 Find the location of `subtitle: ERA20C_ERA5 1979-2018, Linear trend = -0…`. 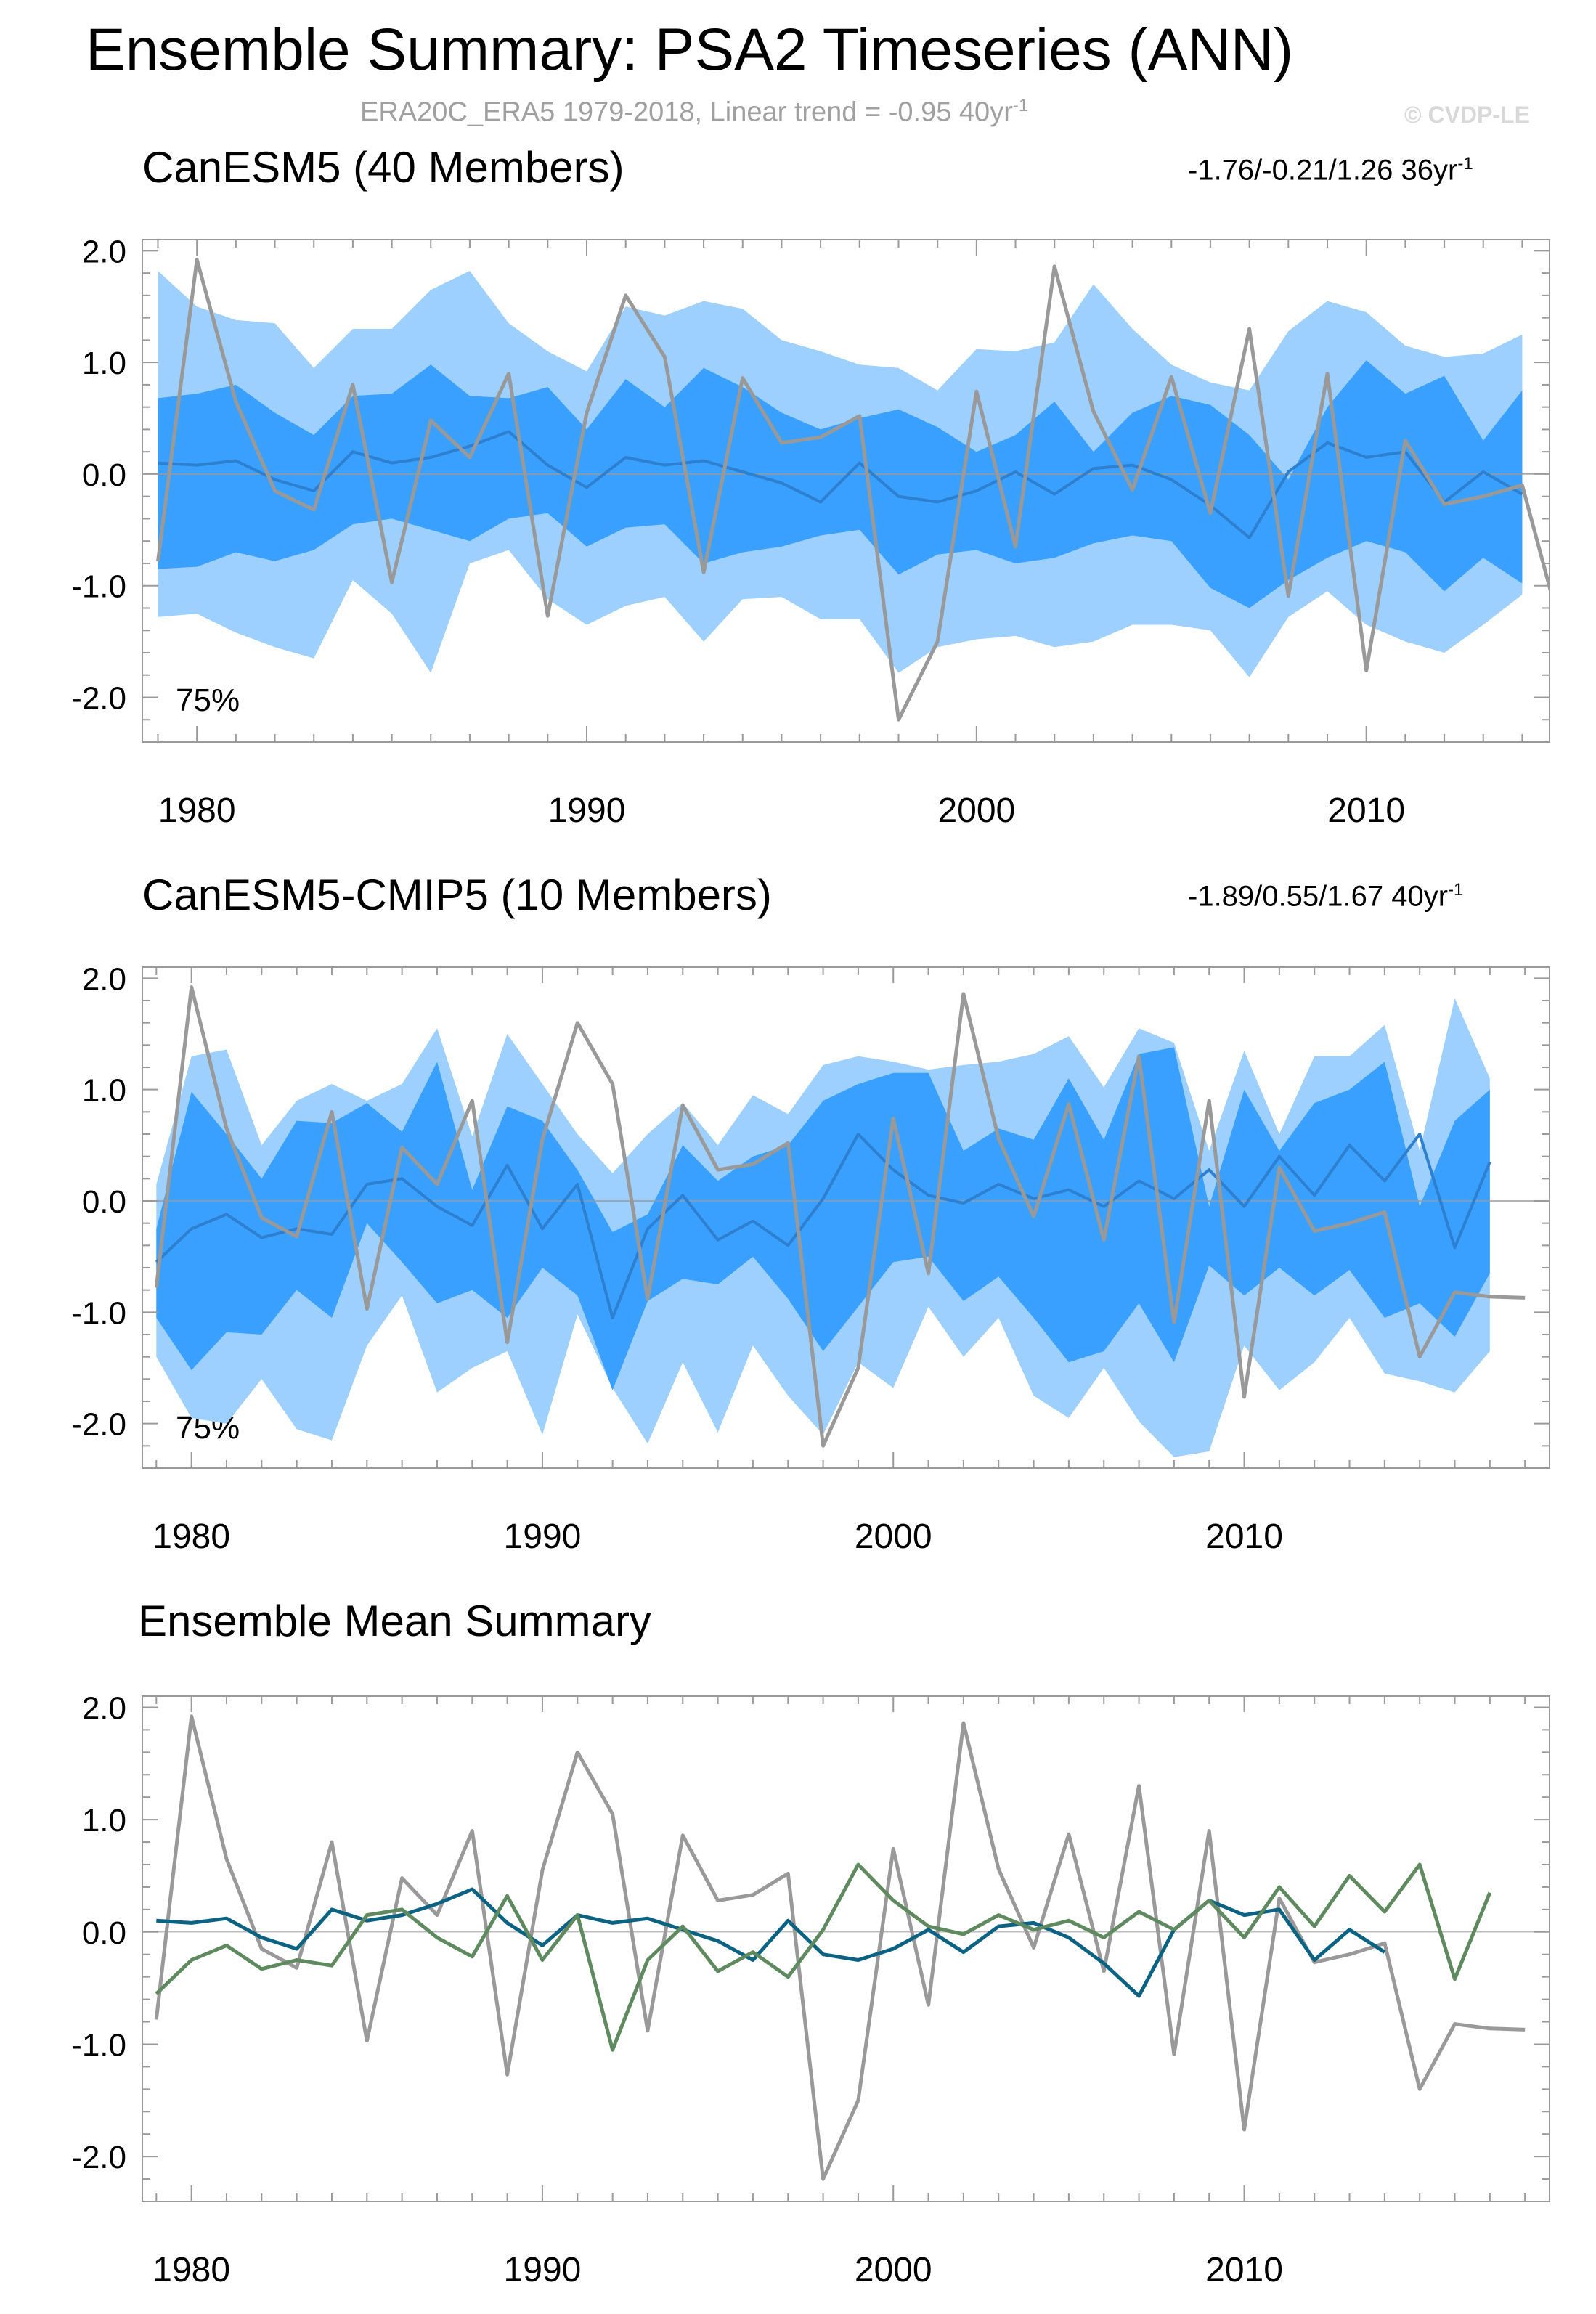

subtitle: ERA20C_ERA5 1979-2018, Linear trend = -0… is located at coordinates (694, 112).